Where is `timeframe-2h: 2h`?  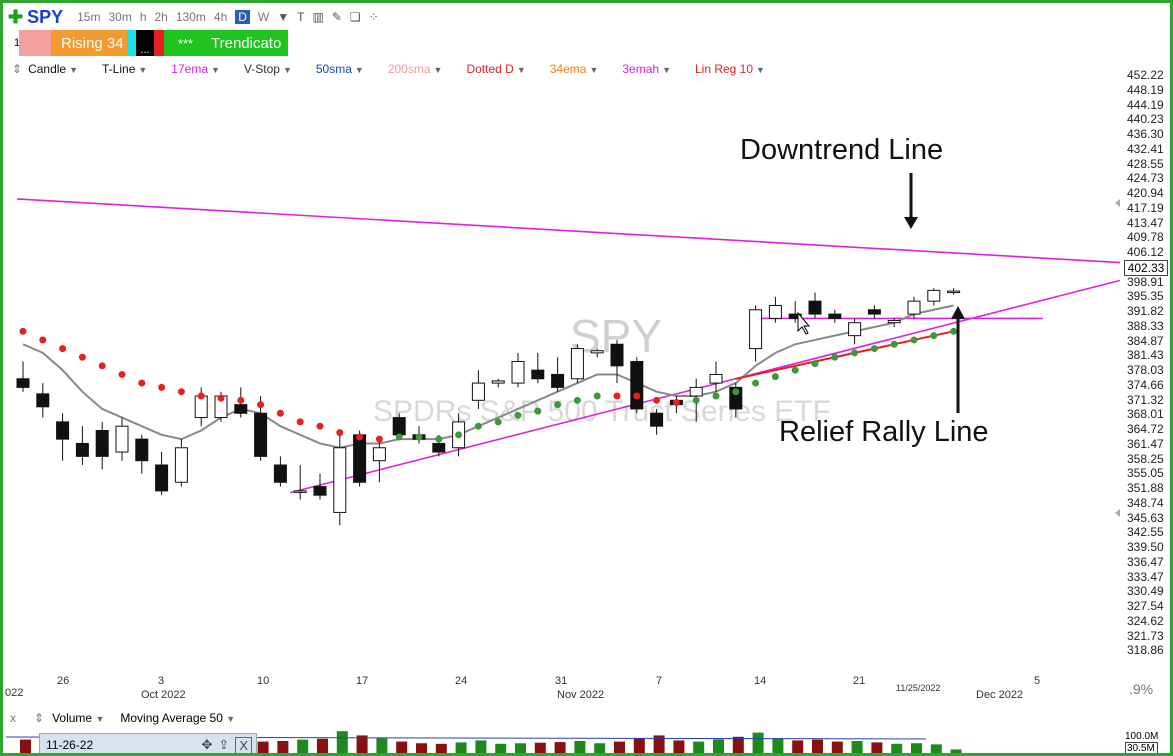 timeframe-2h: 2h is located at coordinates (161, 17).